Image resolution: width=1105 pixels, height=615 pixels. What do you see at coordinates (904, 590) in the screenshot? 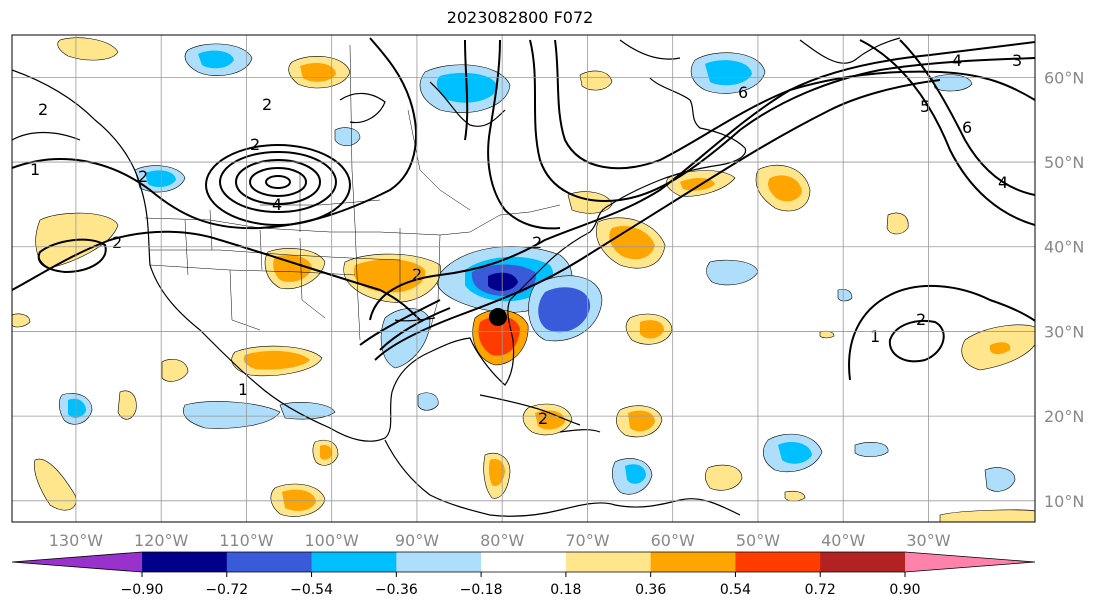
I see `colorbar-label: 0.90` at bounding box center [904, 590].